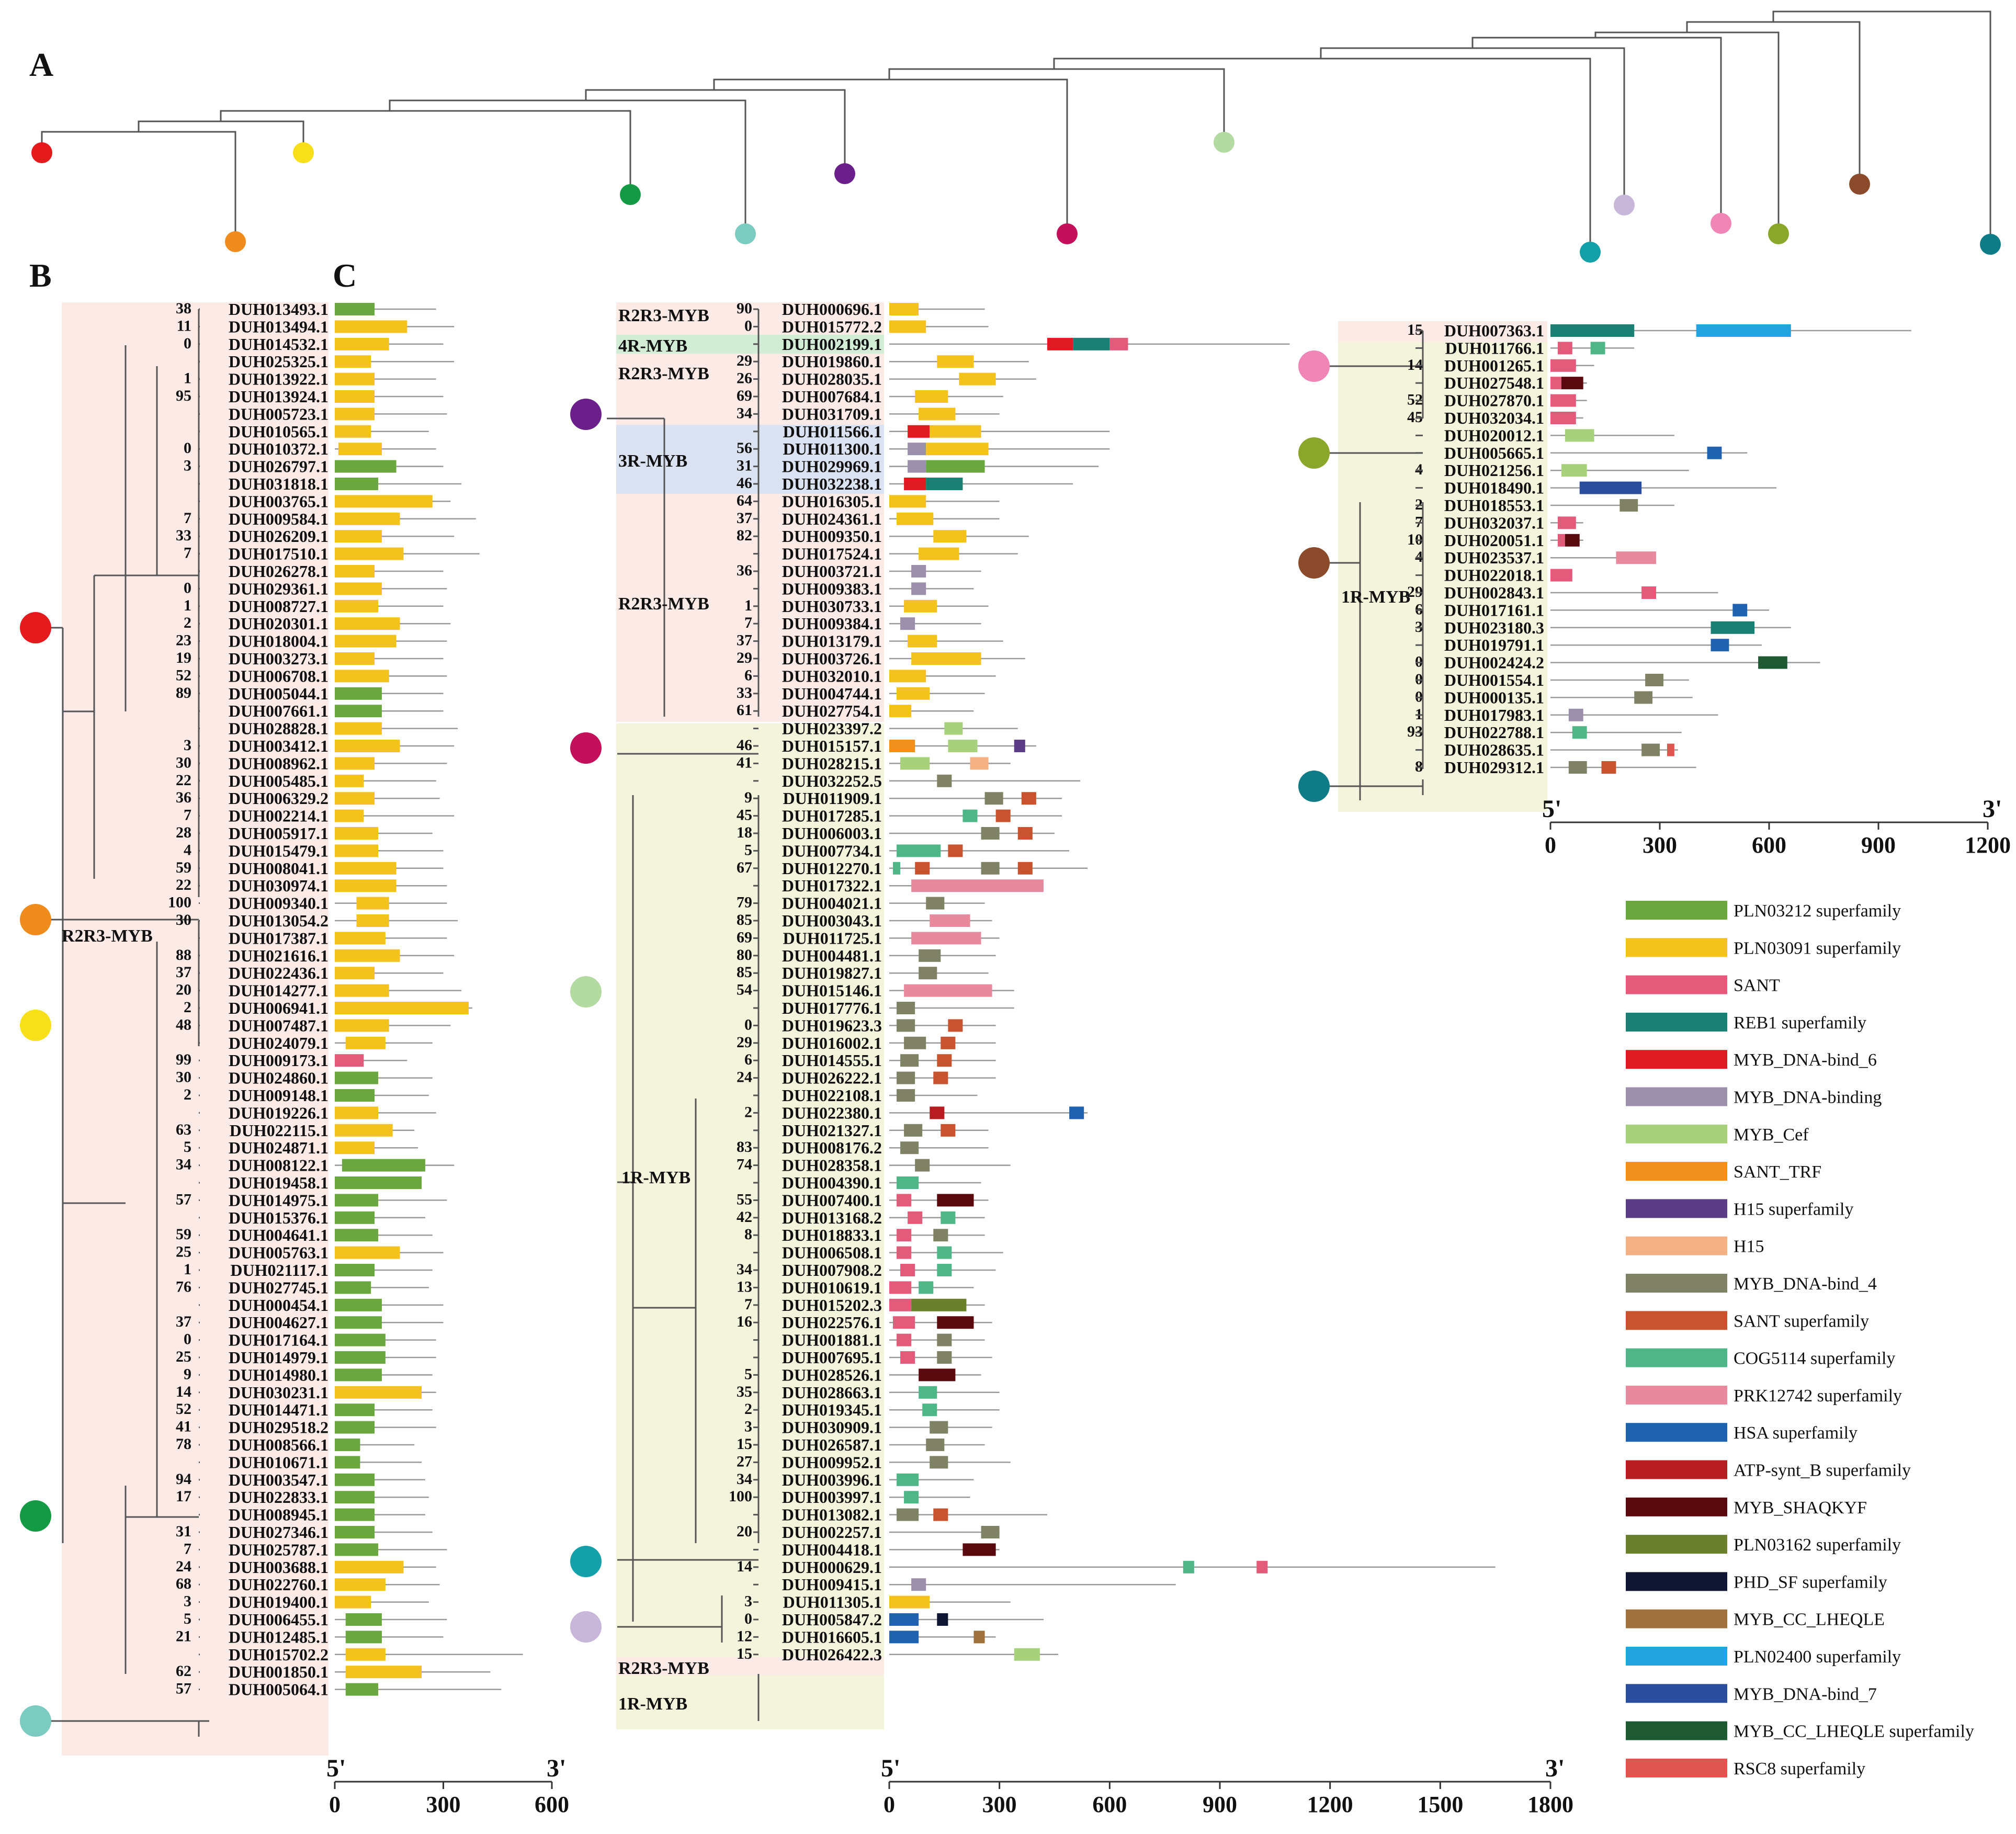 The image size is (2016, 1834). What do you see at coordinates (279, 728) in the screenshot?
I see `gene-id: DUH028828.1` at bounding box center [279, 728].